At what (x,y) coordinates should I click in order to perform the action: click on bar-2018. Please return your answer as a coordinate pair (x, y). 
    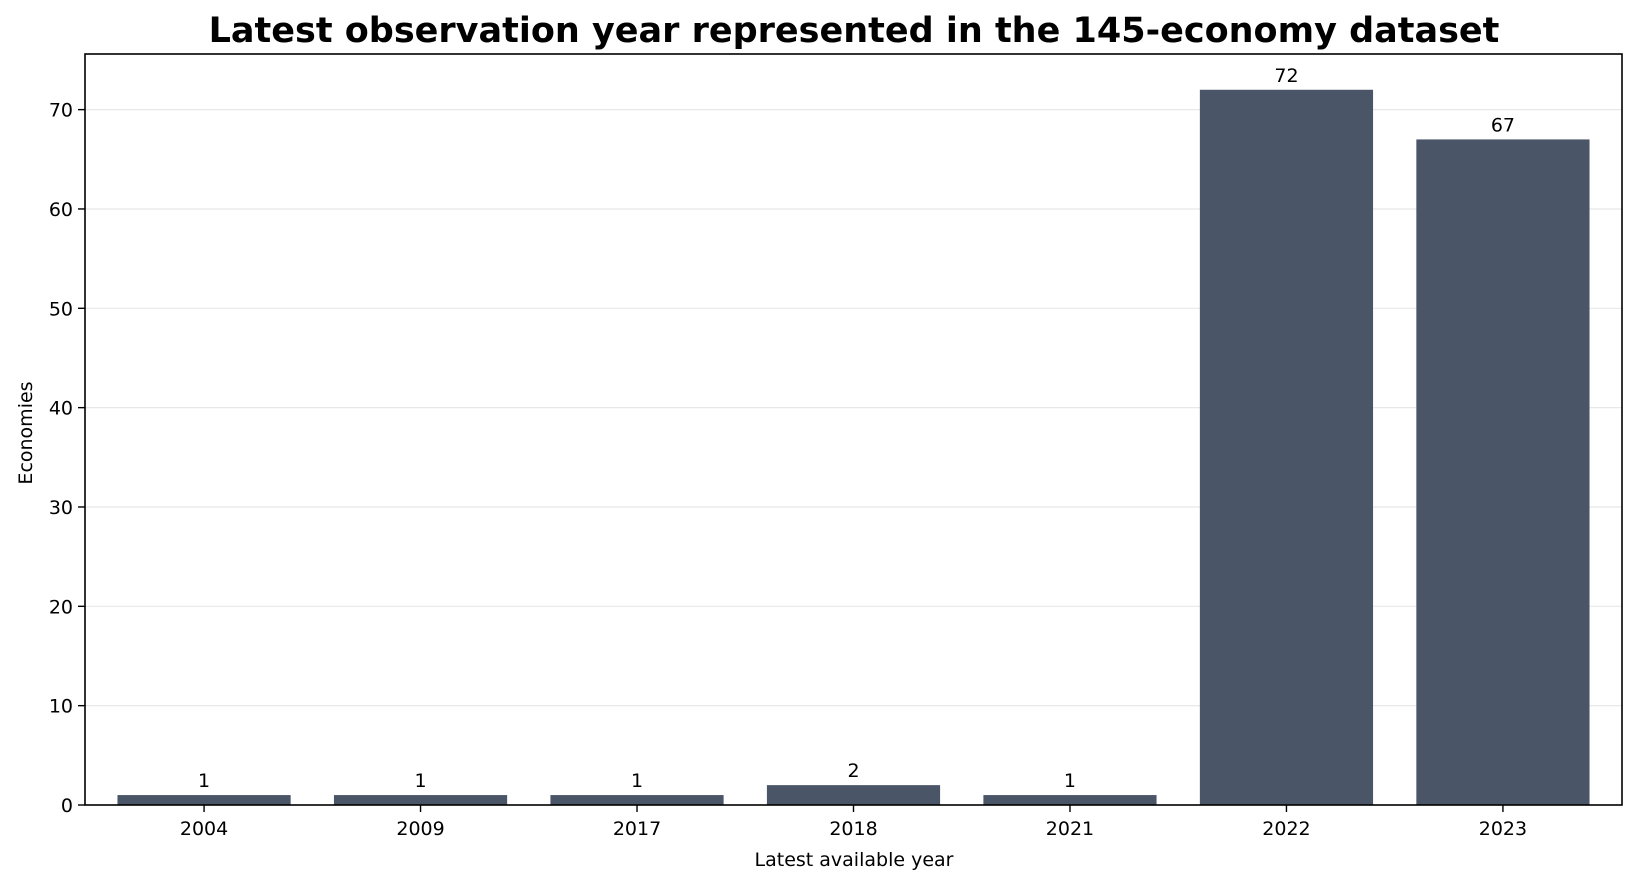
    Looking at the image, I should click on (853, 795).